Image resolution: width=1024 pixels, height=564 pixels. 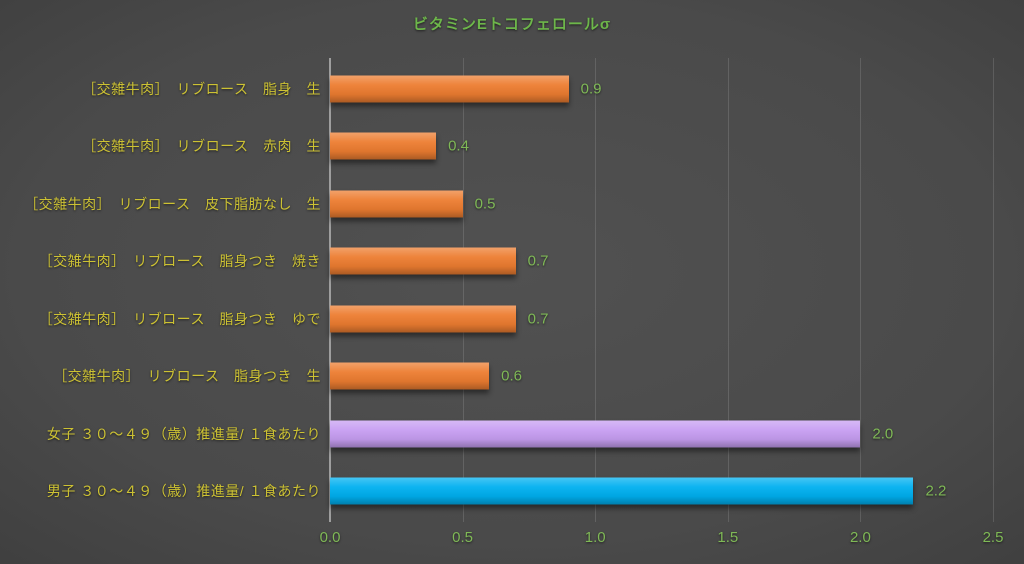 What do you see at coordinates (661, 204) in the screenshot?
I see `bar-track: 0.5` at bounding box center [661, 204].